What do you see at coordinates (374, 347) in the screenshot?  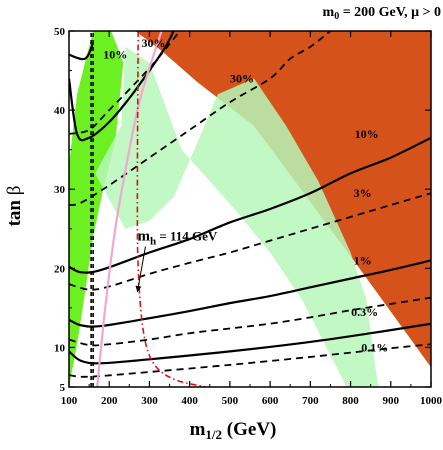 I see `contour-label-7: 0.1%` at bounding box center [374, 347].